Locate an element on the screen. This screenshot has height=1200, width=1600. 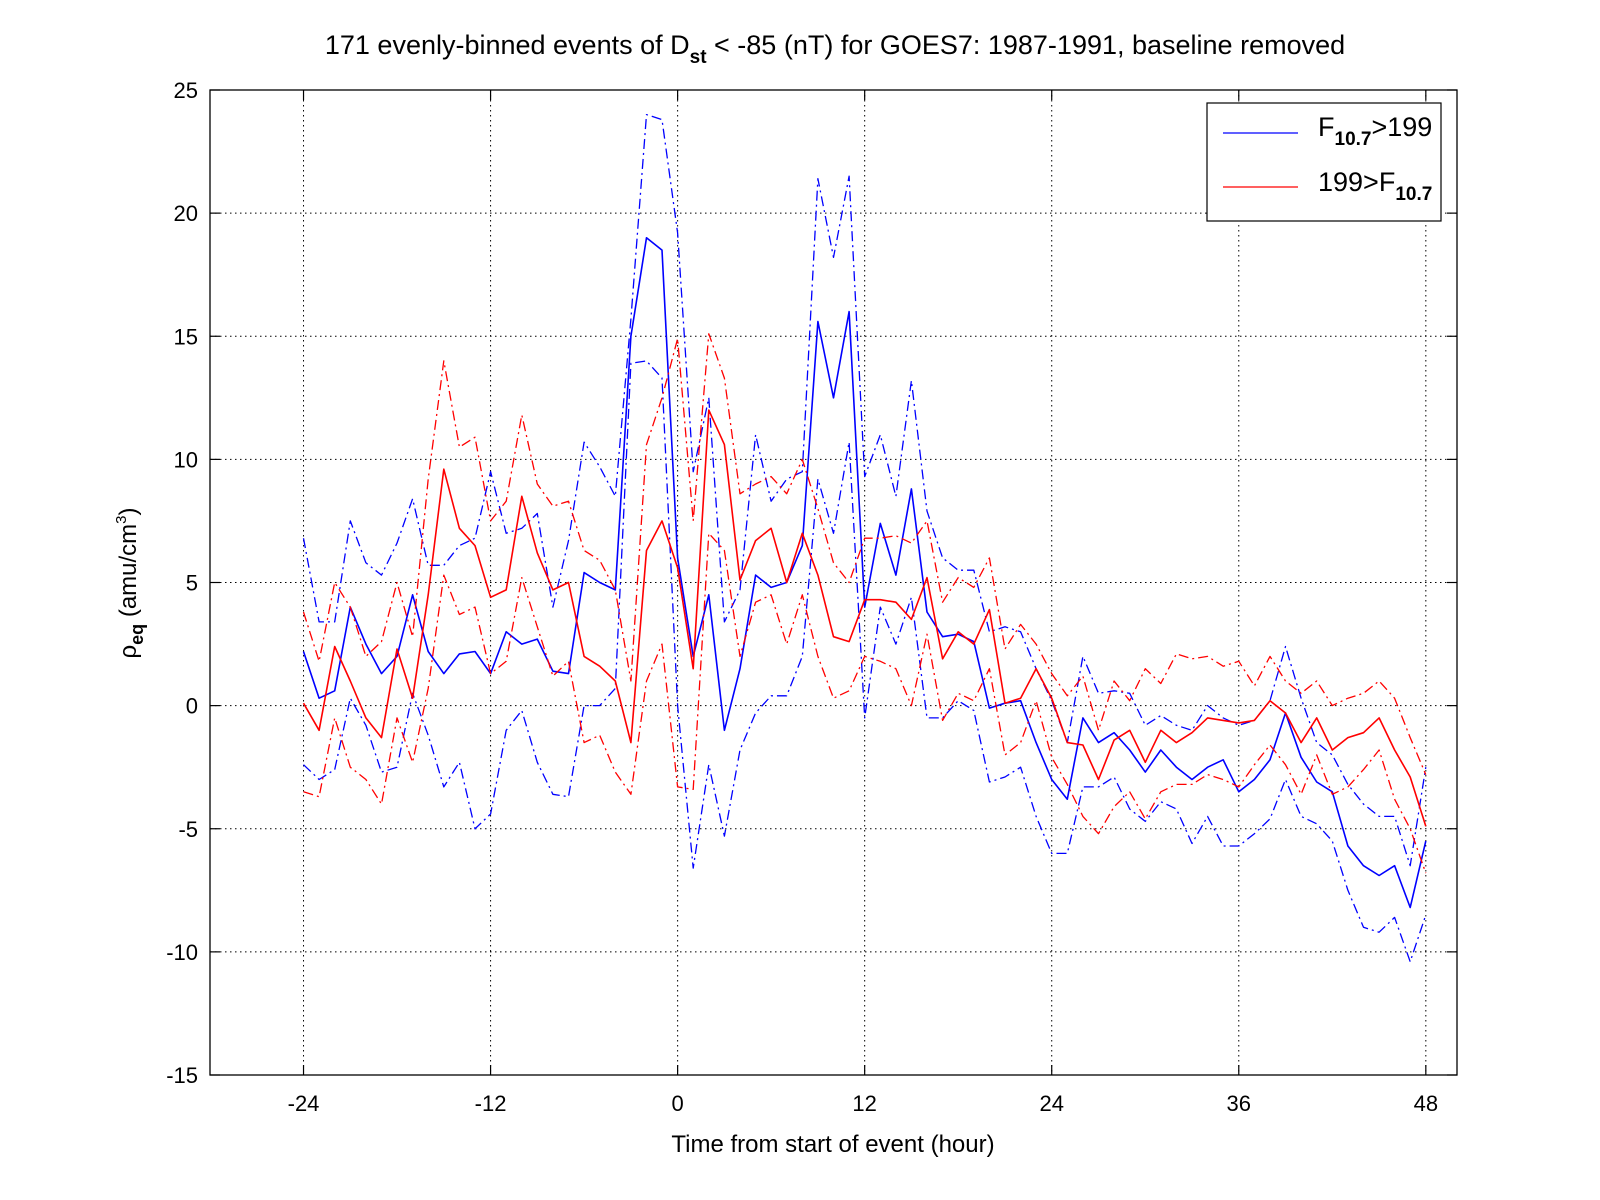
title-subscript: st is located at coordinates (699, 57).